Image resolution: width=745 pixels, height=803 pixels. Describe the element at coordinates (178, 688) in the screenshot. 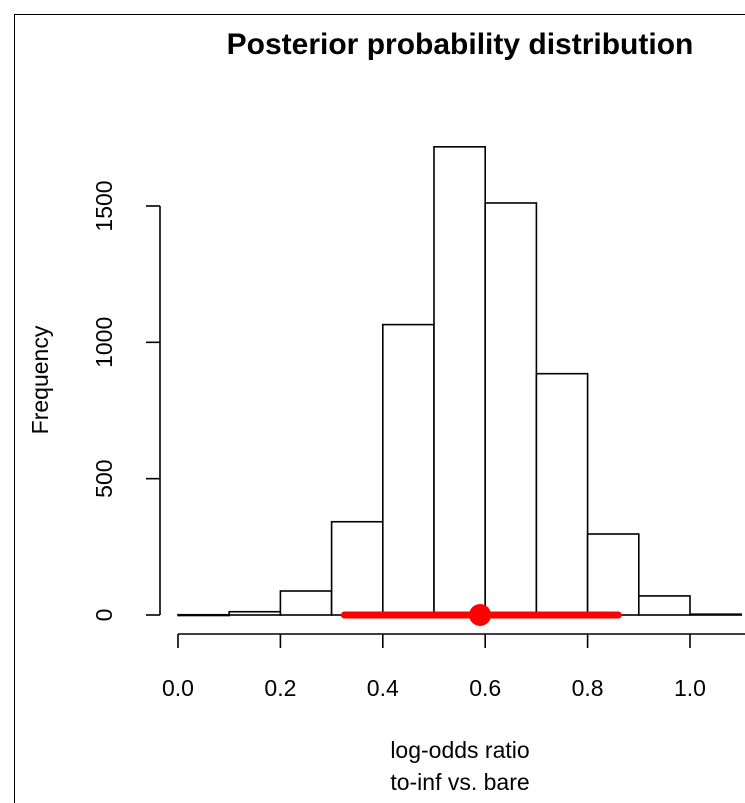

I see `x-tick-label: 0.0` at that location.